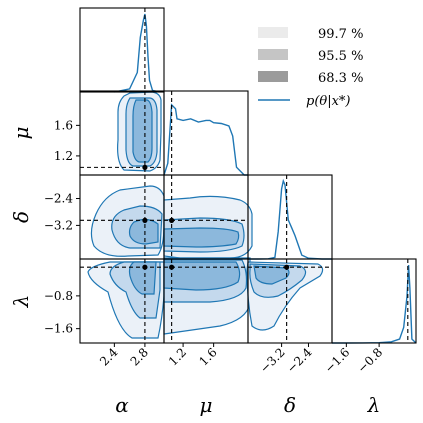 The image size is (423, 423). What do you see at coordinates (142, 278) in the screenshot?
I see `contour-683-lambda-alpha` at bounding box center [142, 278].